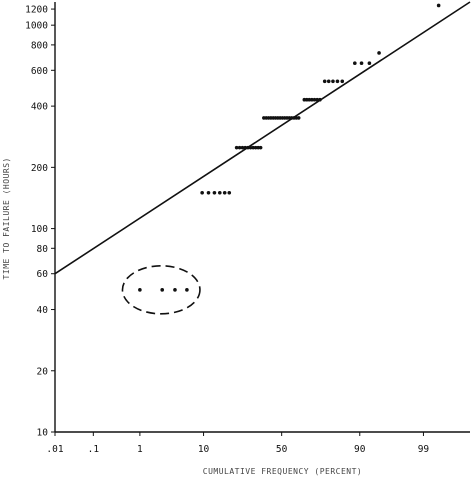 This screenshot has height=478, width=474. What do you see at coordinates (39, 168) in the screenshot?
I see `y-tick-label: 200` at bounding box center [39, 168].